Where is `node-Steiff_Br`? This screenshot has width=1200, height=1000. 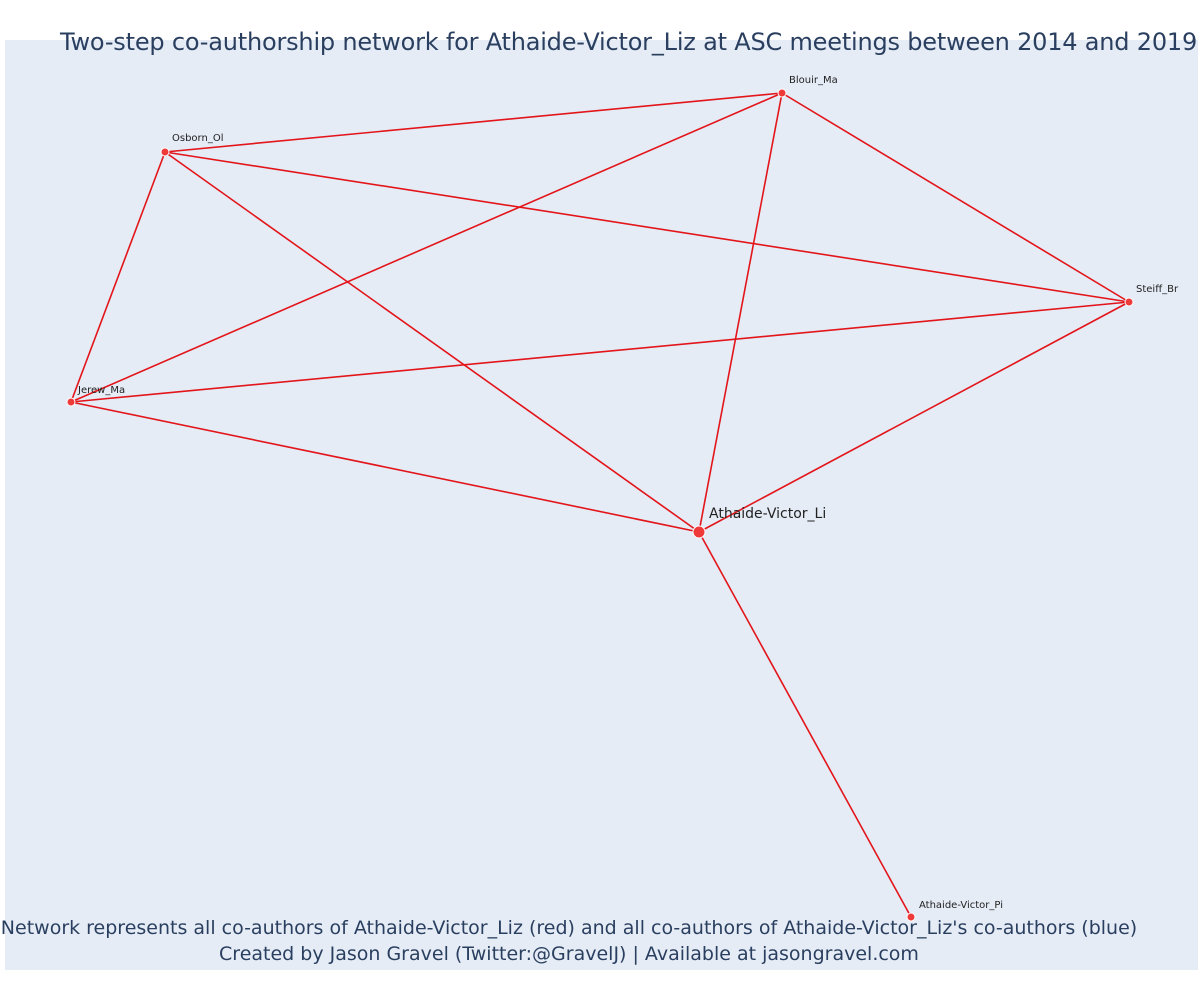
node-Steiff_Br is located at coordinates (1129, 302).